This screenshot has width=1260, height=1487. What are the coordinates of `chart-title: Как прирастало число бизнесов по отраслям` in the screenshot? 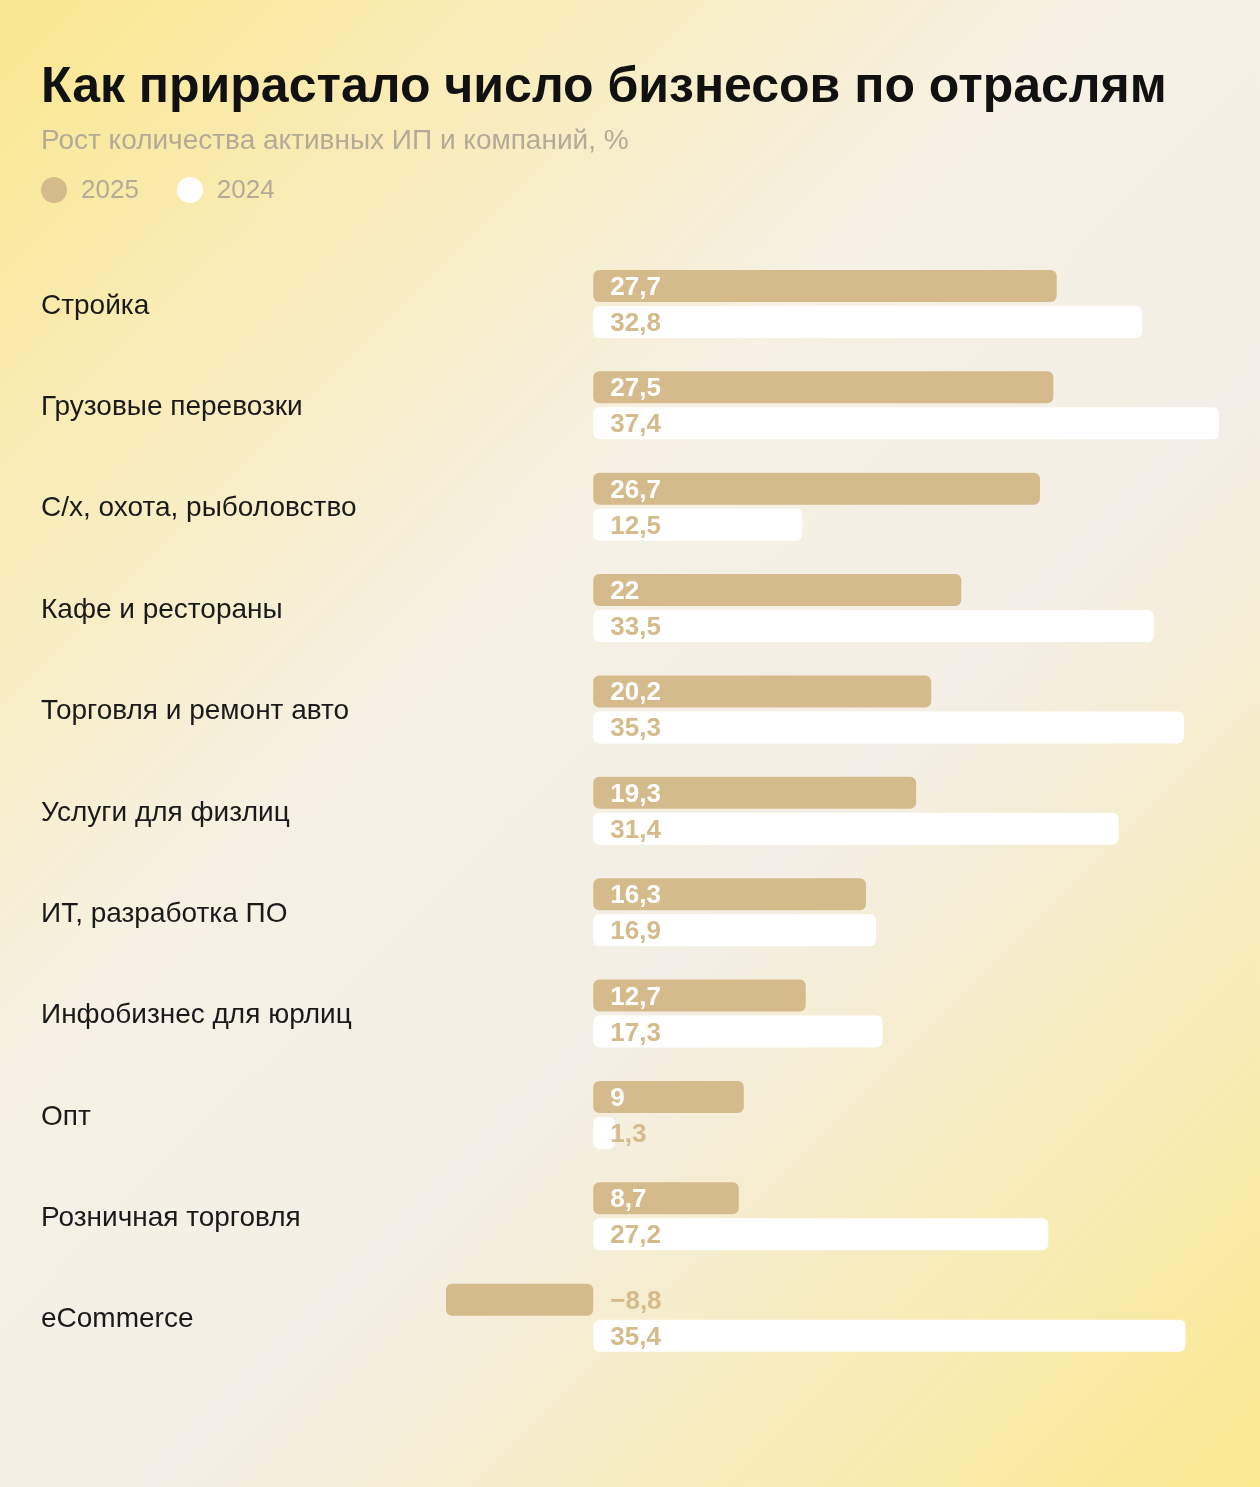 It's located at (604, 85).